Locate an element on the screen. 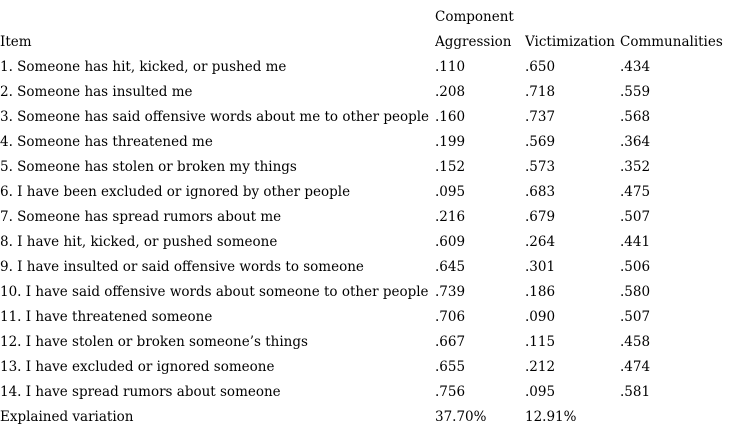  victimization-cell: .683 is located at coordinates (540, 191).